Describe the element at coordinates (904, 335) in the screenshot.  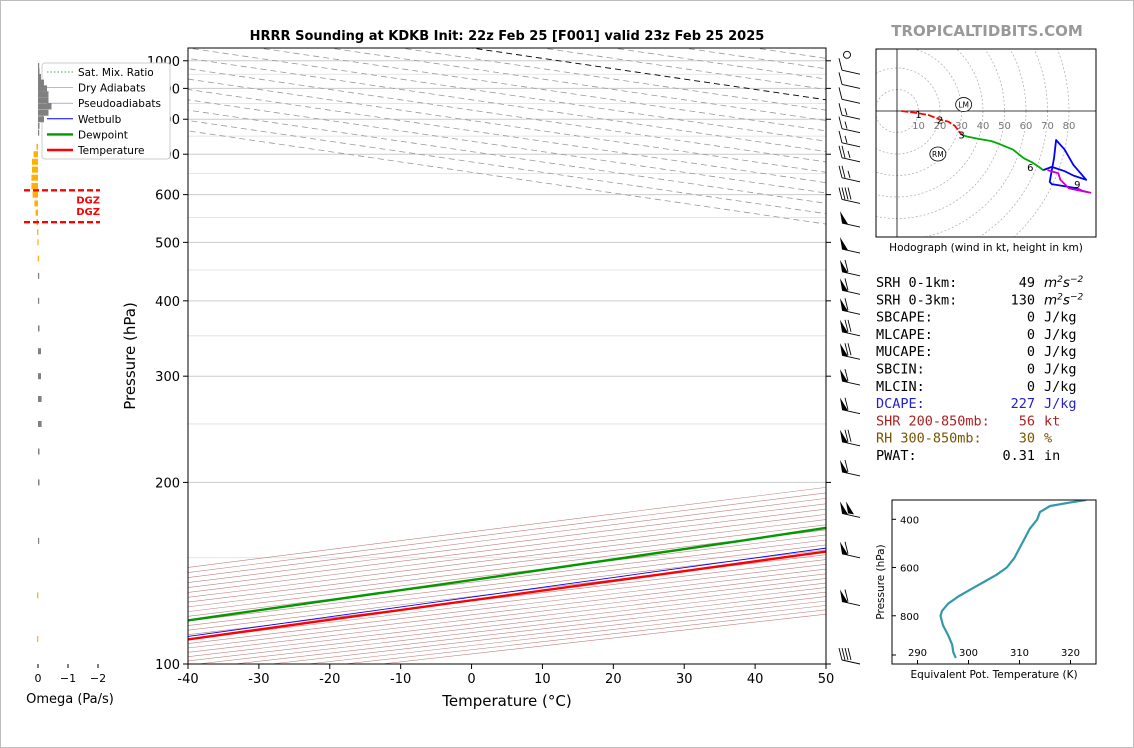
I see `stats-label: MLCAPE:` at that location.